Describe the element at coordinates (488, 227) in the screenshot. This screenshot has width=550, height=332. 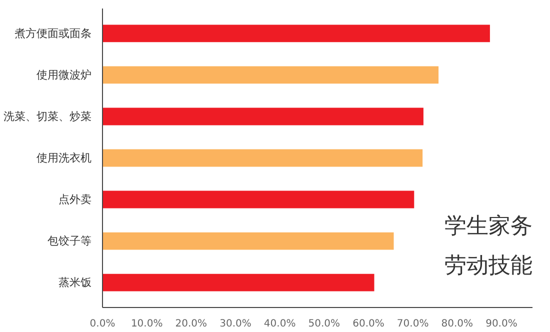
I see `annotation: 学生家务` at that location.